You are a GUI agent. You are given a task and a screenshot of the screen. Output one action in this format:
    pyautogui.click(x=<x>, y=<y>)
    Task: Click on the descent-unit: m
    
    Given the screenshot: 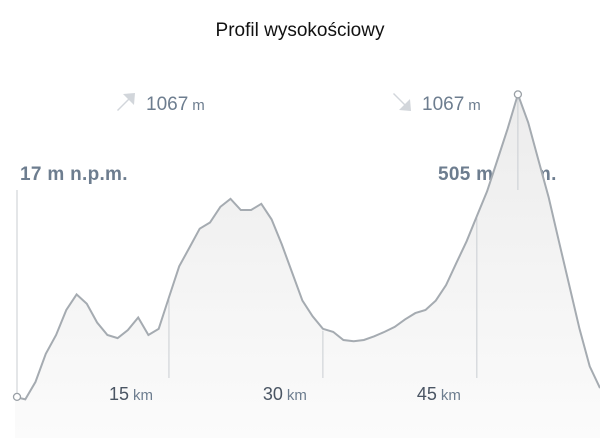 What is the action you would take?
    pyautogui.click(x=474, y=106)
    